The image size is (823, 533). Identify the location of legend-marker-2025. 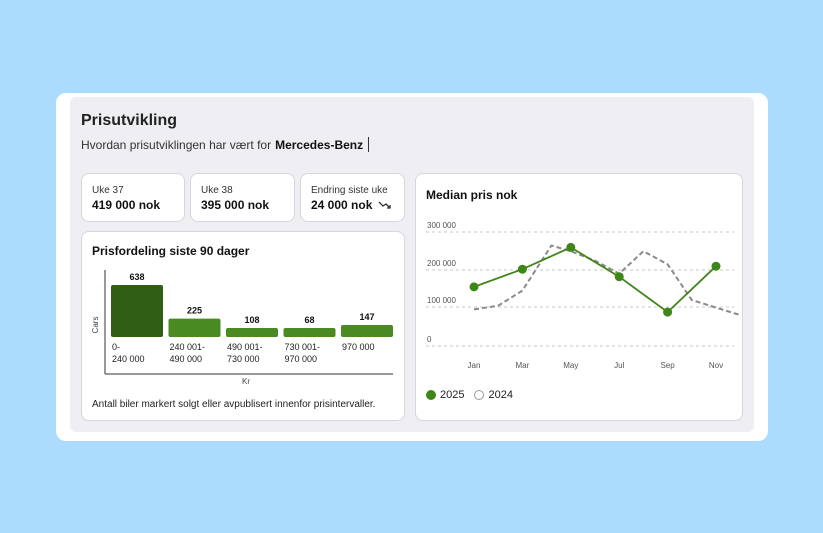
(431, 395).